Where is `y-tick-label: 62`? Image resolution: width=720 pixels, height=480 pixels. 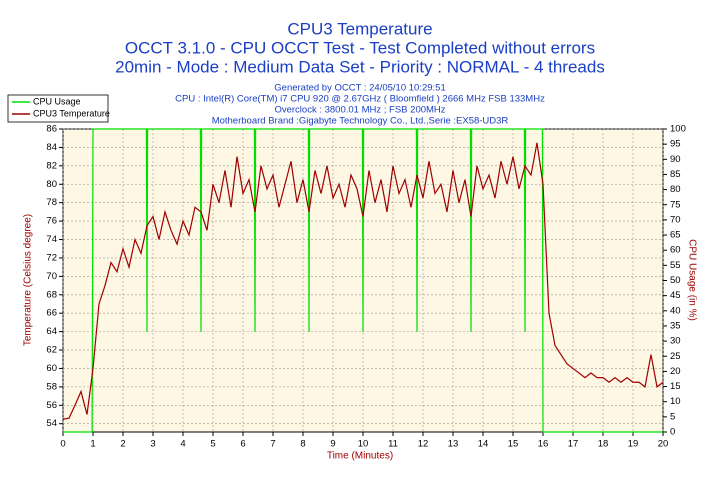 y-tick-label: 62 is located at coordinates (51, 350).